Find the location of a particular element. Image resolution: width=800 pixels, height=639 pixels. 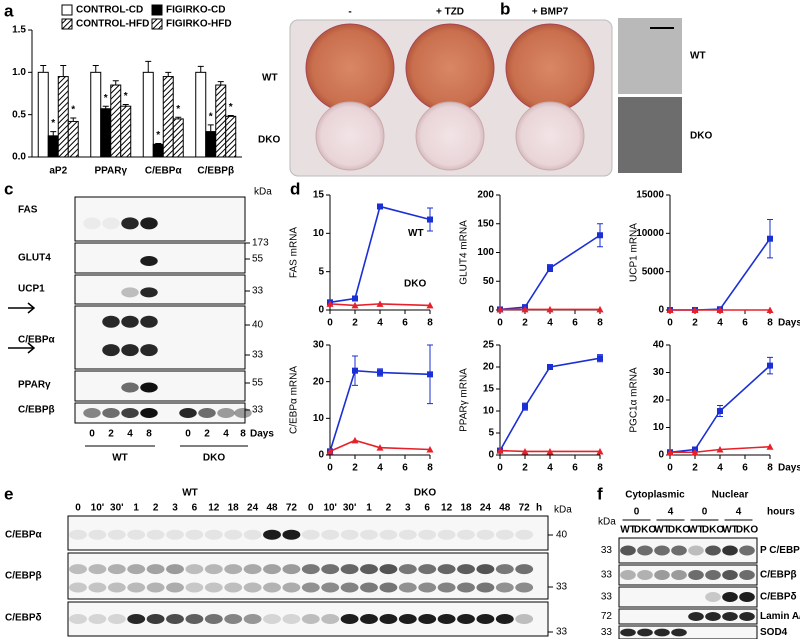

significance: * is located at coordinates (178, 109).